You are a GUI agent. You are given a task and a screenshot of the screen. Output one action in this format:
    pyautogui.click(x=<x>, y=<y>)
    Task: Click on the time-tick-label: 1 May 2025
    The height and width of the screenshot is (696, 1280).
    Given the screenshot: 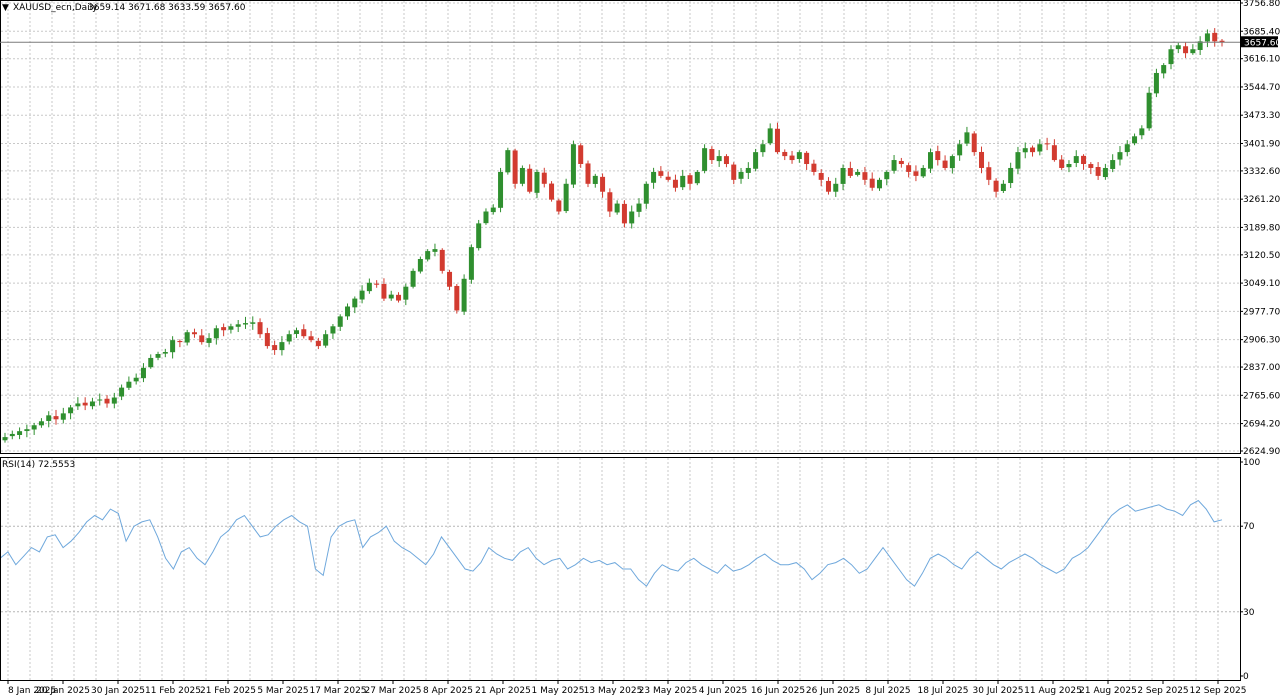 What is the action you would take?
    pyautogui.click(x=558, y=691)
    